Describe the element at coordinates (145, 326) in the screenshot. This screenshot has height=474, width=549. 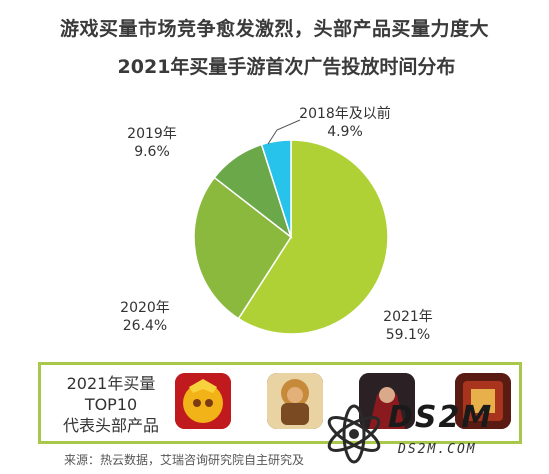
I see `slice-value-2: 26.4%` at that location.